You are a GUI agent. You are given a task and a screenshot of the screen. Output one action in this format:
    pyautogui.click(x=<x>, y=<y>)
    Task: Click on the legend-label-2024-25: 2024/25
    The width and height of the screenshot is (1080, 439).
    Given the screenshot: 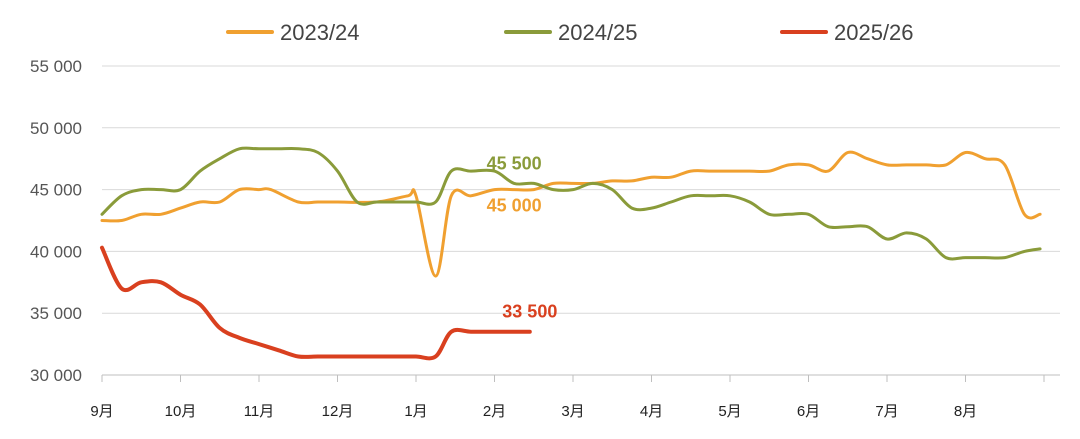 What is the action you would take?
    pyautogui.click(x=598, y=32)
    